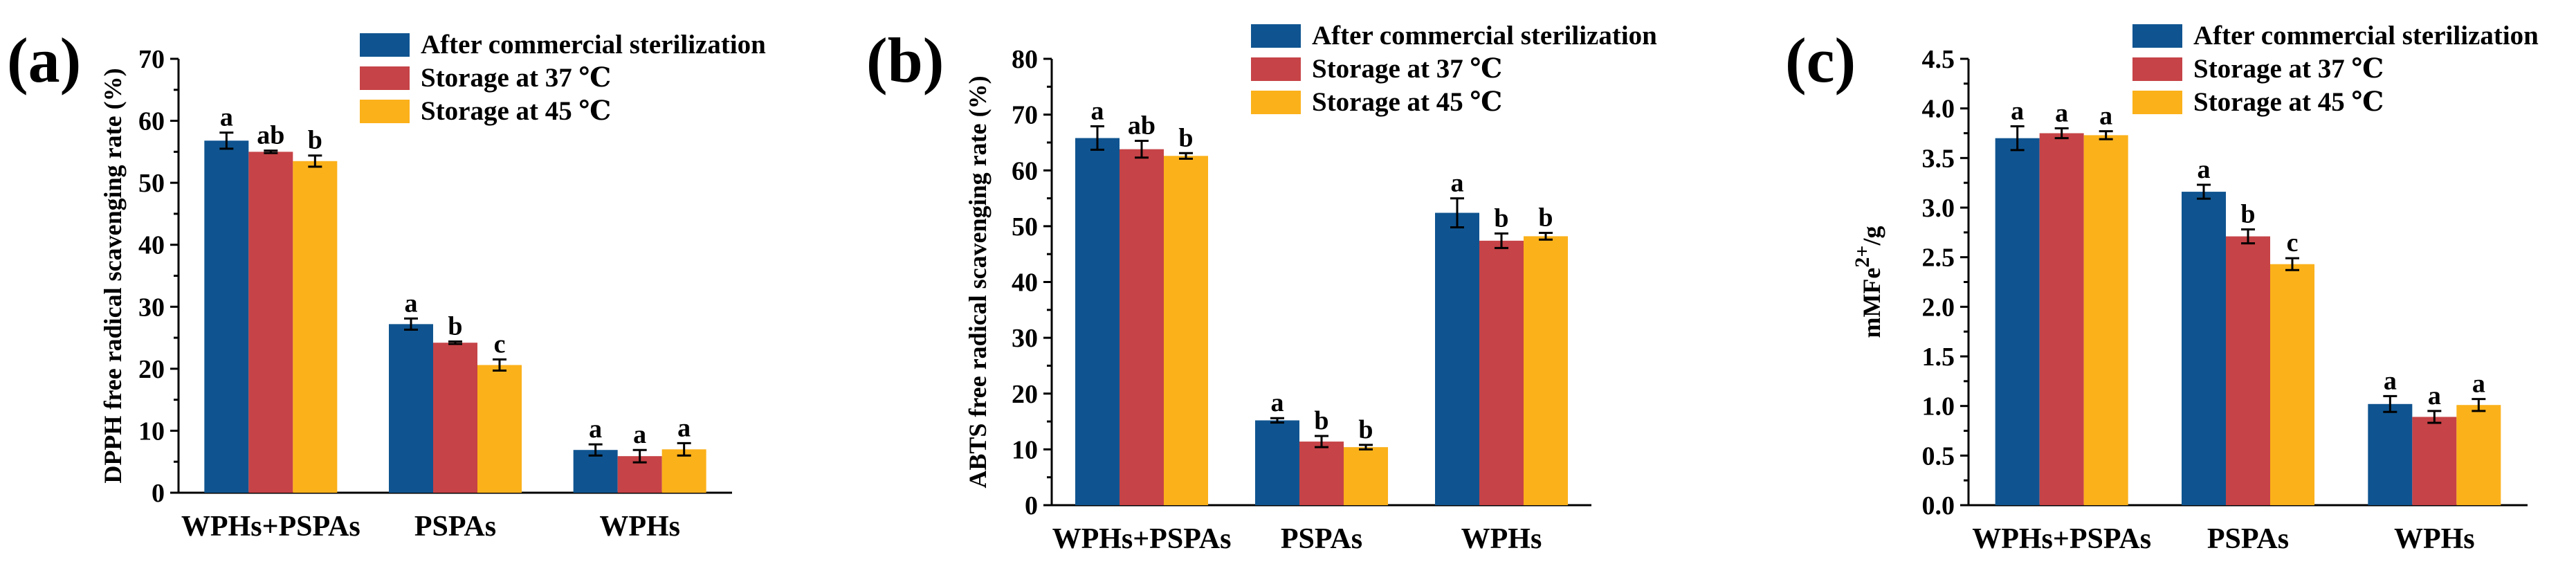 The image size is (2576, 564). What do you see at coordinates (1025, 227) in the screenshot?
I see `y-tick-label: 50` at bounding box center [1025, 227].